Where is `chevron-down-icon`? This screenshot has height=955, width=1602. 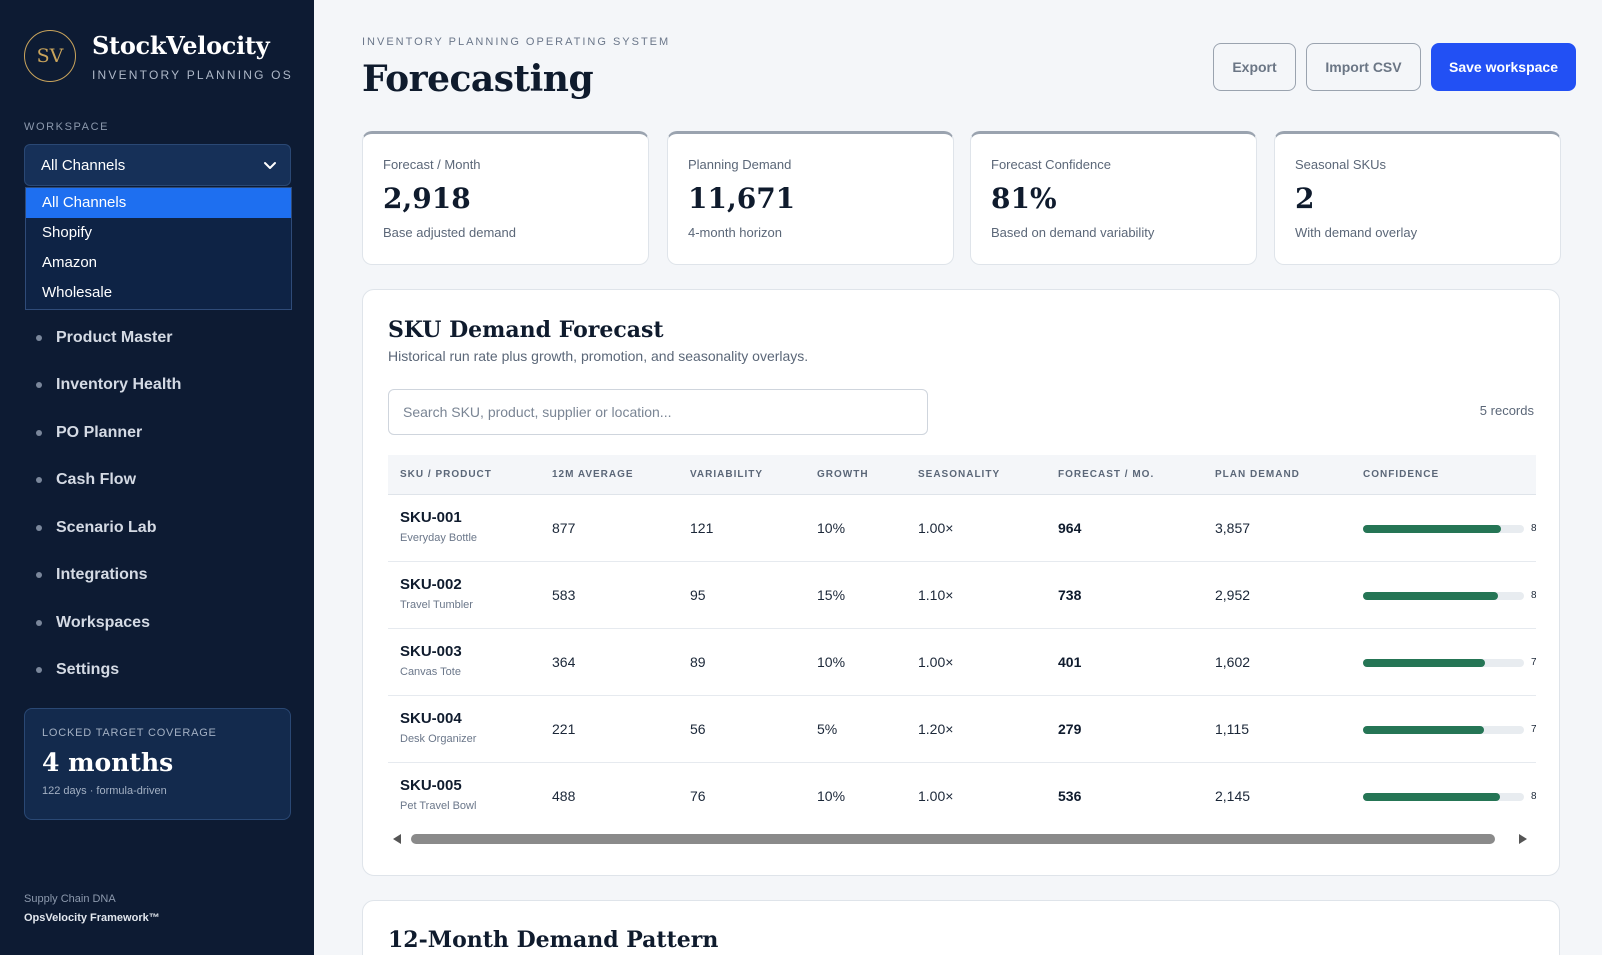
chevron-down-icon is located at coordinates (270, 165).